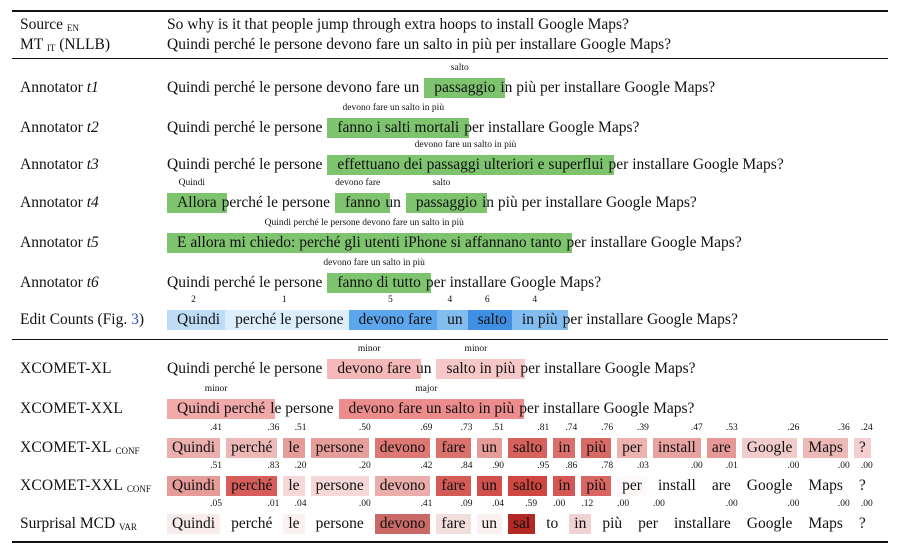  Describe the element at coordinates (450, 11) in the screenshot. I see `top-rule` at that location.